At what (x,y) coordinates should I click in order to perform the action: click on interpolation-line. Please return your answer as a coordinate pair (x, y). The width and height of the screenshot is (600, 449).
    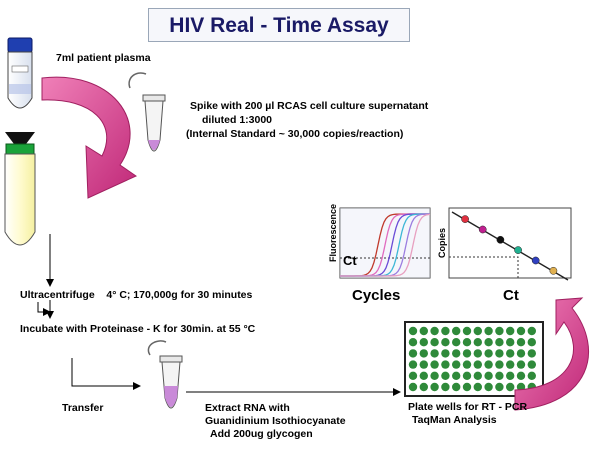
    Looking at the image, I should click on (484, 267).